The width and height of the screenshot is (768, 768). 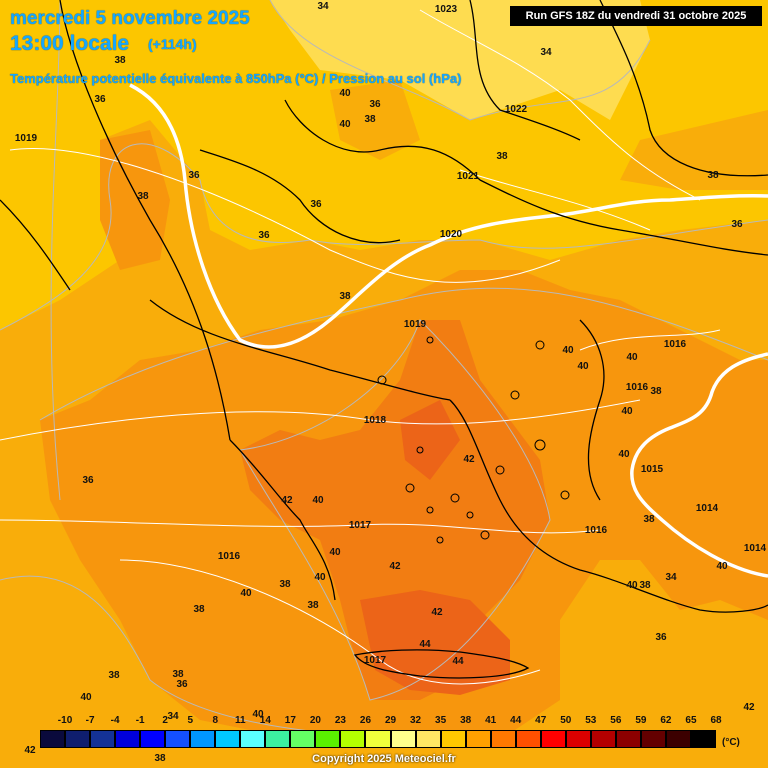 I want to click on scale-tick-label: -10, so click(x=65, y=720).